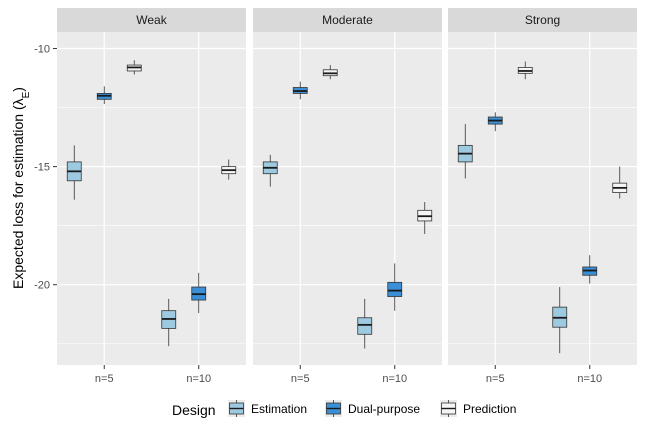 Image resolution: width=645 pixels, height=427 pixels. I want to click on box-weak-n-10-estimation, so click(169, 322).